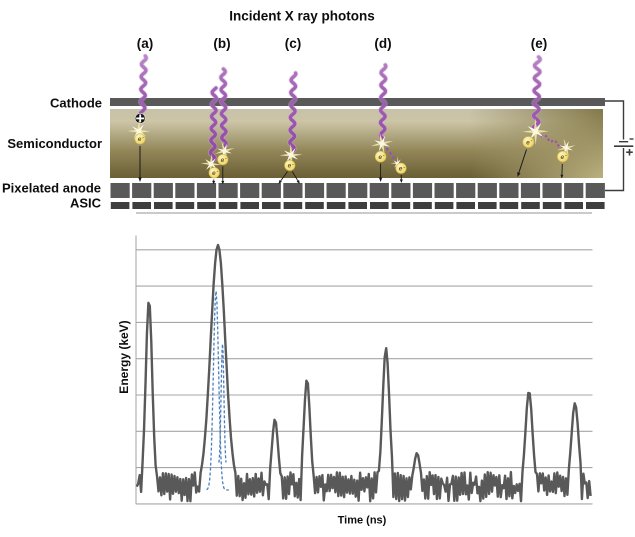 The height and width of the screenshot is (537, 635). Describe the element at coordinates (539, 43) in the screenshot. I see `svg-text: (e)` at that location.